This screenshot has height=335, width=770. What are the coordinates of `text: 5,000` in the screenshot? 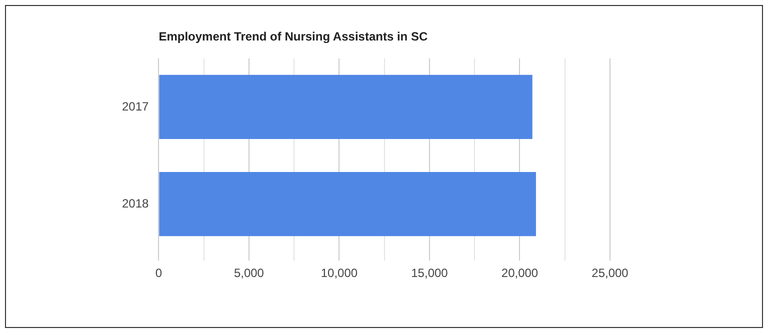 It's located at (249, 273).